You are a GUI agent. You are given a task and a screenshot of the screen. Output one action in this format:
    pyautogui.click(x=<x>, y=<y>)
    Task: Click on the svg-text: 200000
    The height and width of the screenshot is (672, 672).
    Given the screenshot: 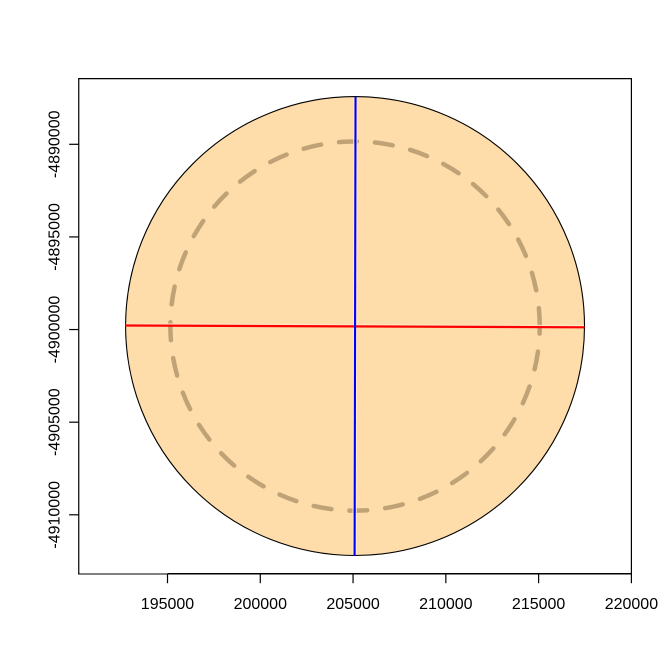 What is the action you would take?
    pyautogui.click(x=260, y=604)
    